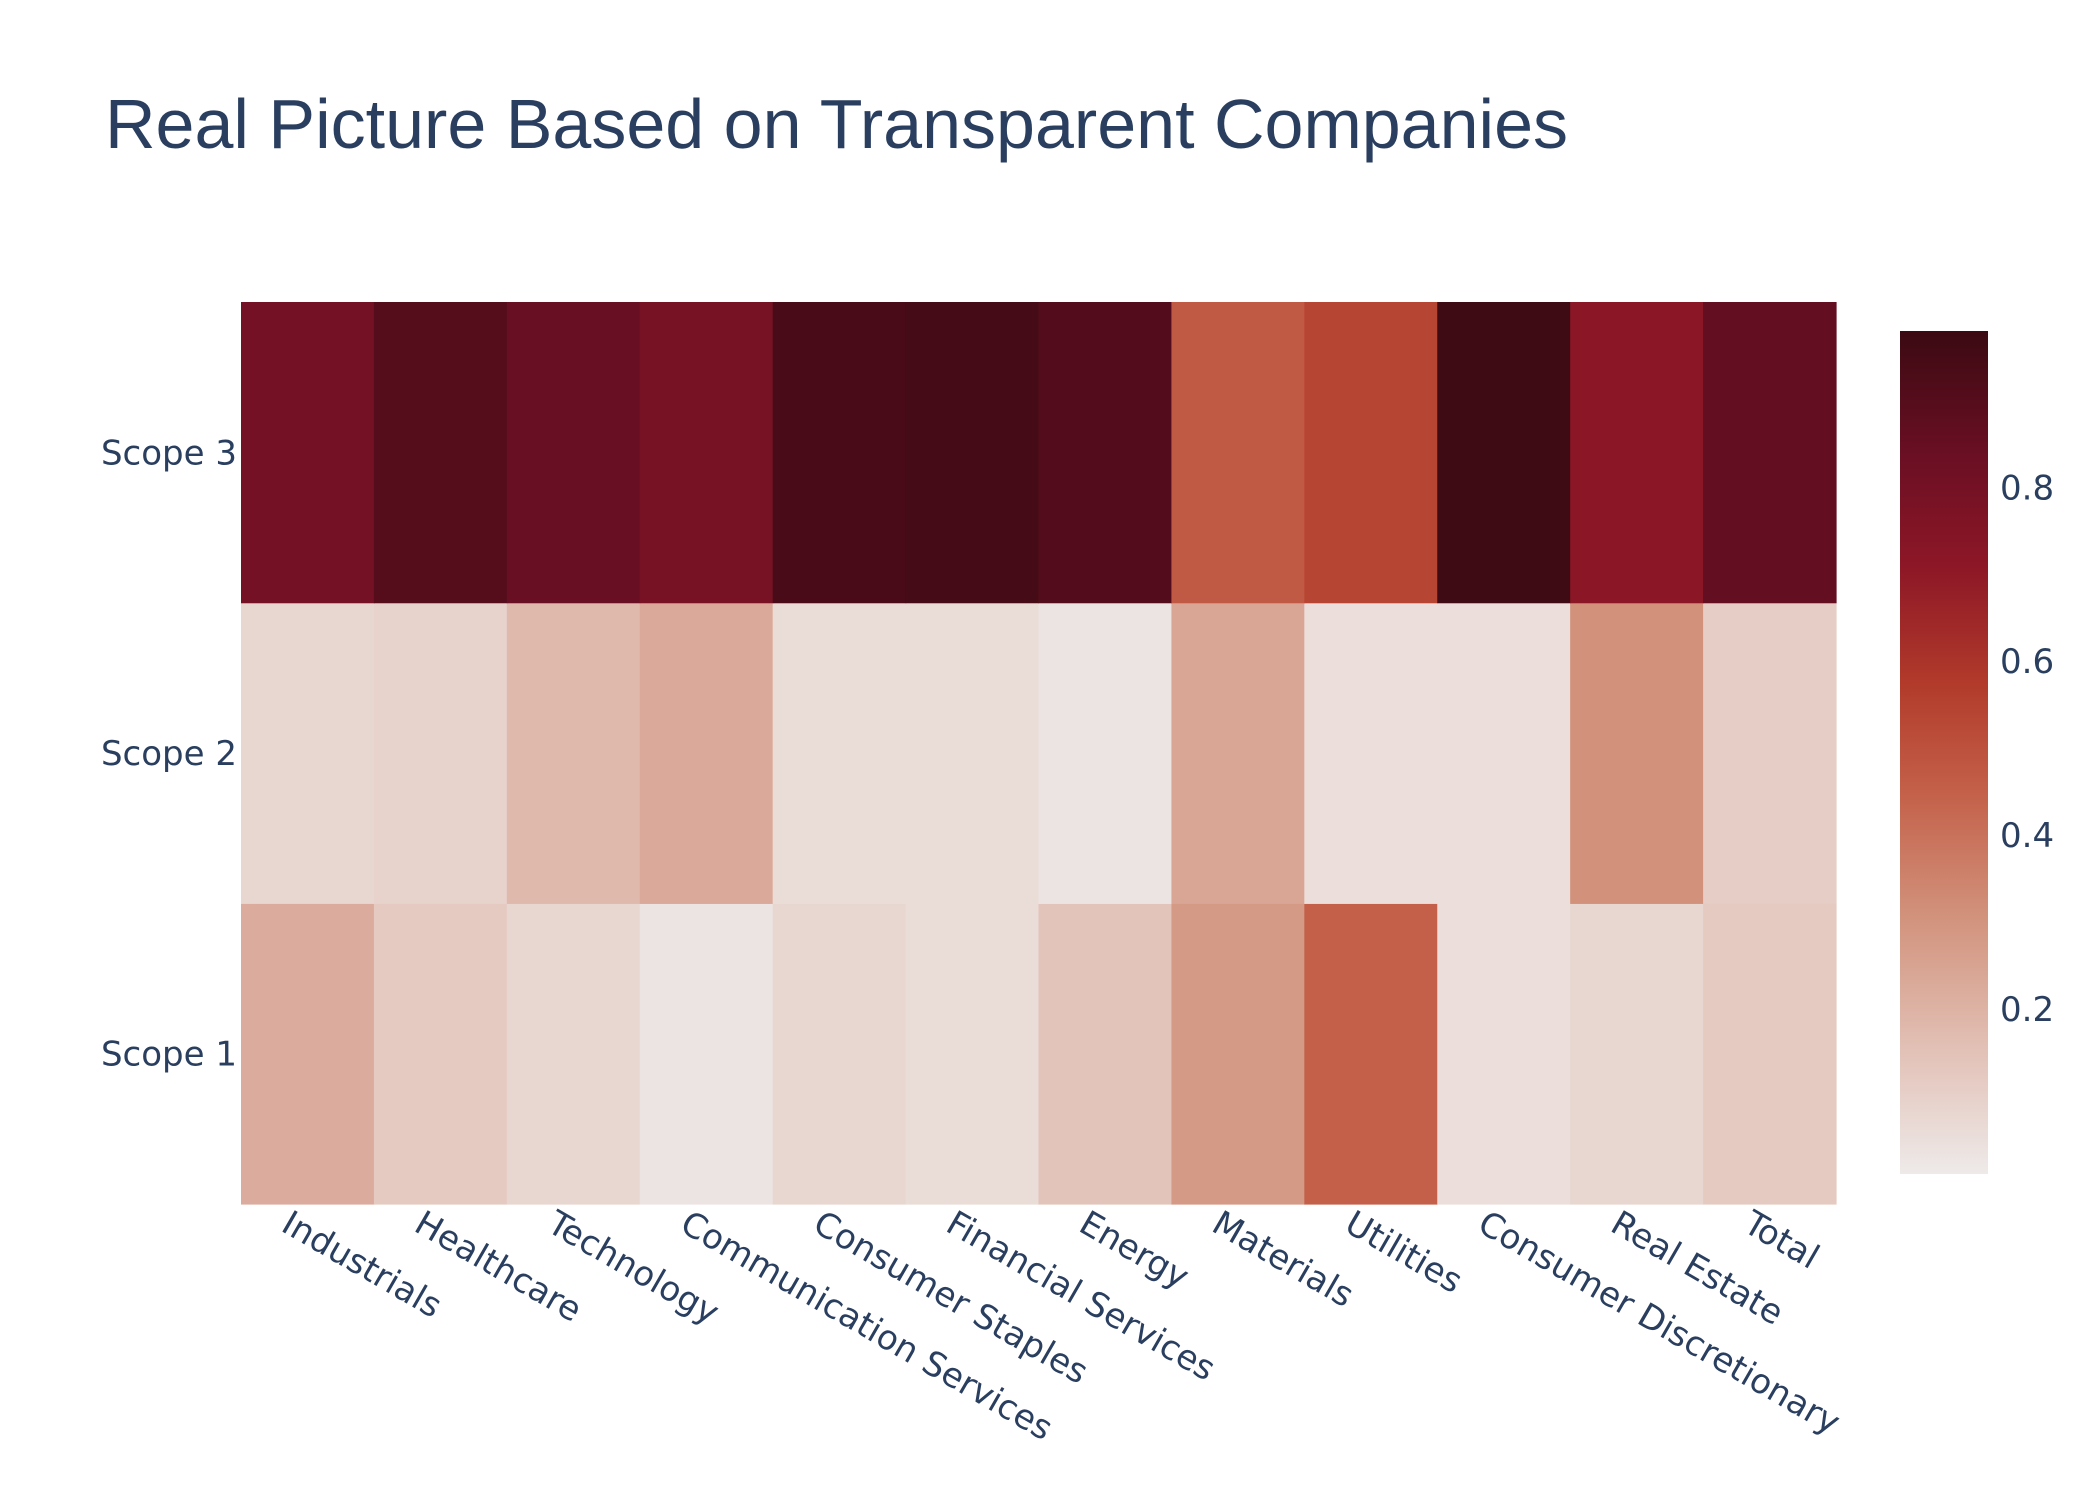 The width and height of the screenshot is (2100, 1500). Describe the element at coordinates (1403, 1252) in the screenshot. I see `x-tick-label: Utilities` at that location.